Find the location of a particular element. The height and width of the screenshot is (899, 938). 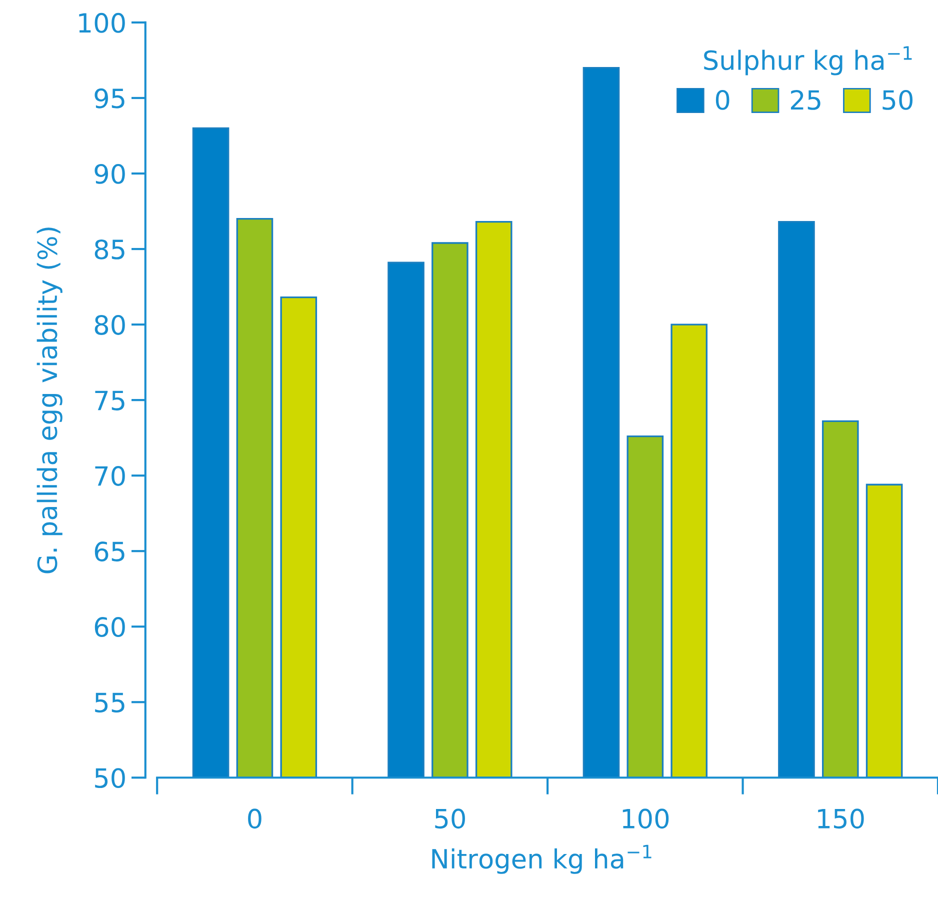

x-tick-label: 100 is located at coordinates (645, 818).